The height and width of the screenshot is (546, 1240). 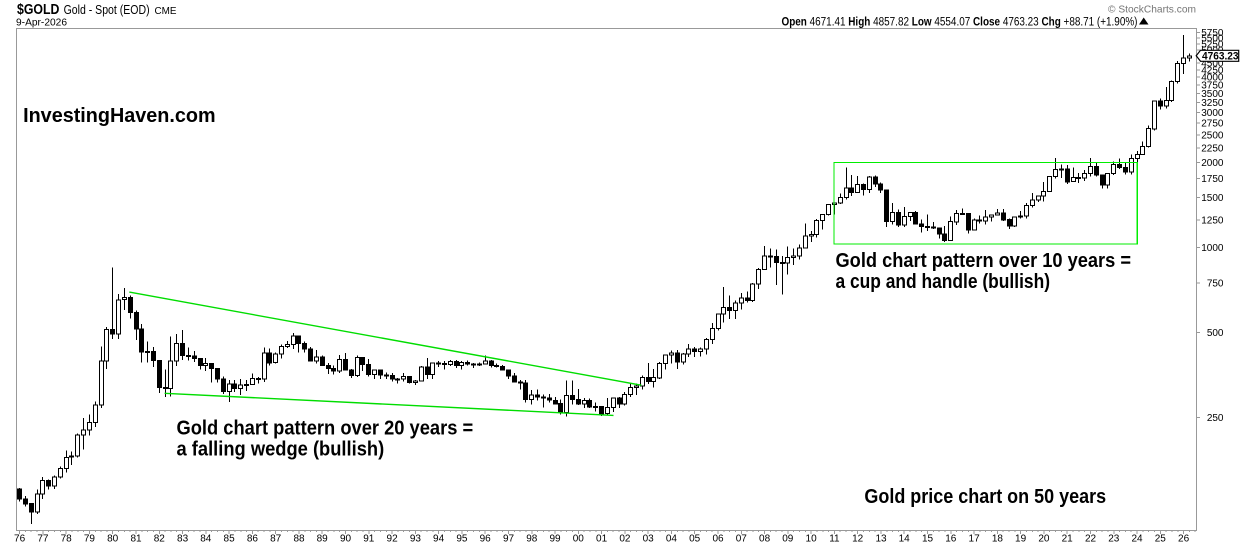 What do you see at coordinates (1215, 418) in the screenshot?
I see `svg-text: 250` at bounding box center [1215, 418].